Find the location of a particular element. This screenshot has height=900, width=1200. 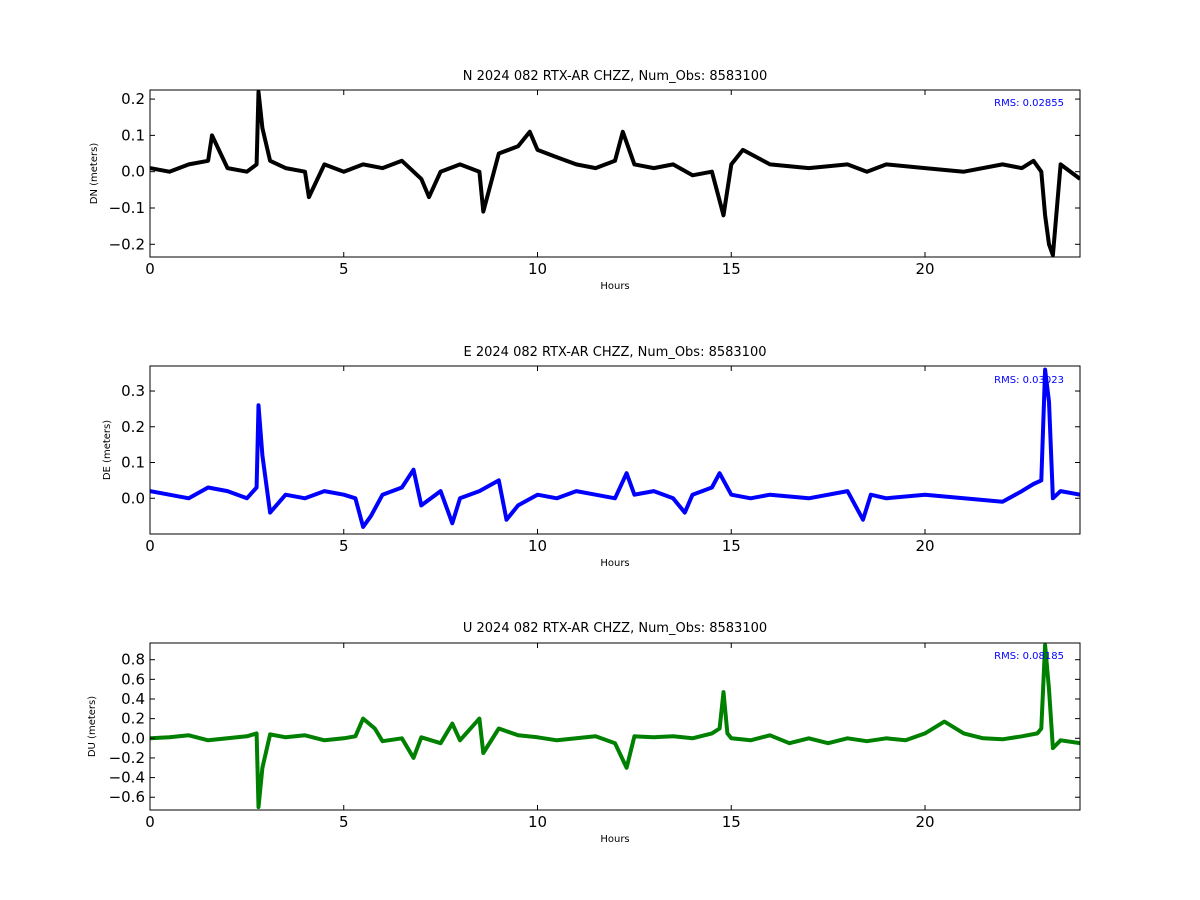

y-tick-label: −0.1 is located at coordinates (127, 208).